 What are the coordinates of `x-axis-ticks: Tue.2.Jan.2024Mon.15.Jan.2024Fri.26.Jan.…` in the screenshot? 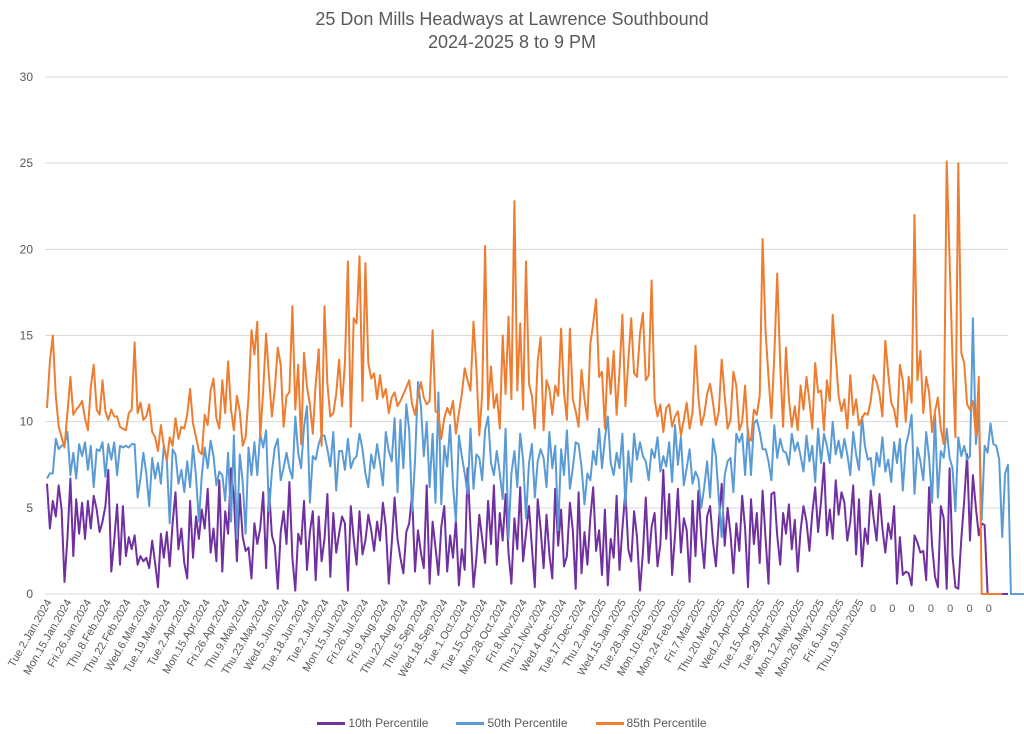 It's located at (499, 639).